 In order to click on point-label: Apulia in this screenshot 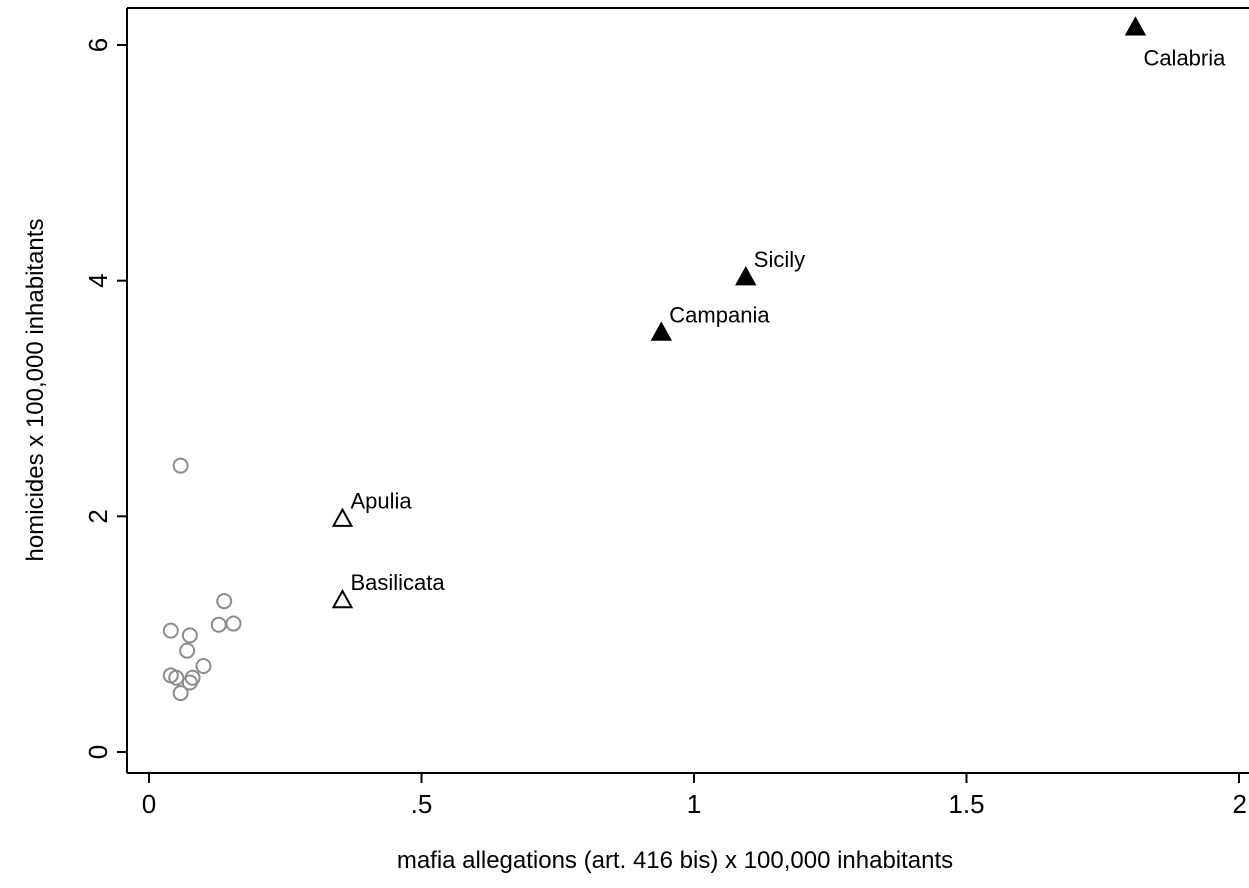, I will do `click(381, 501)`.